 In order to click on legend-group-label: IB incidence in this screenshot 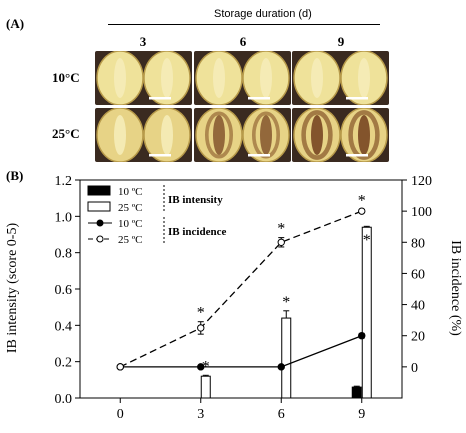, I will do `click(197, 232)`.